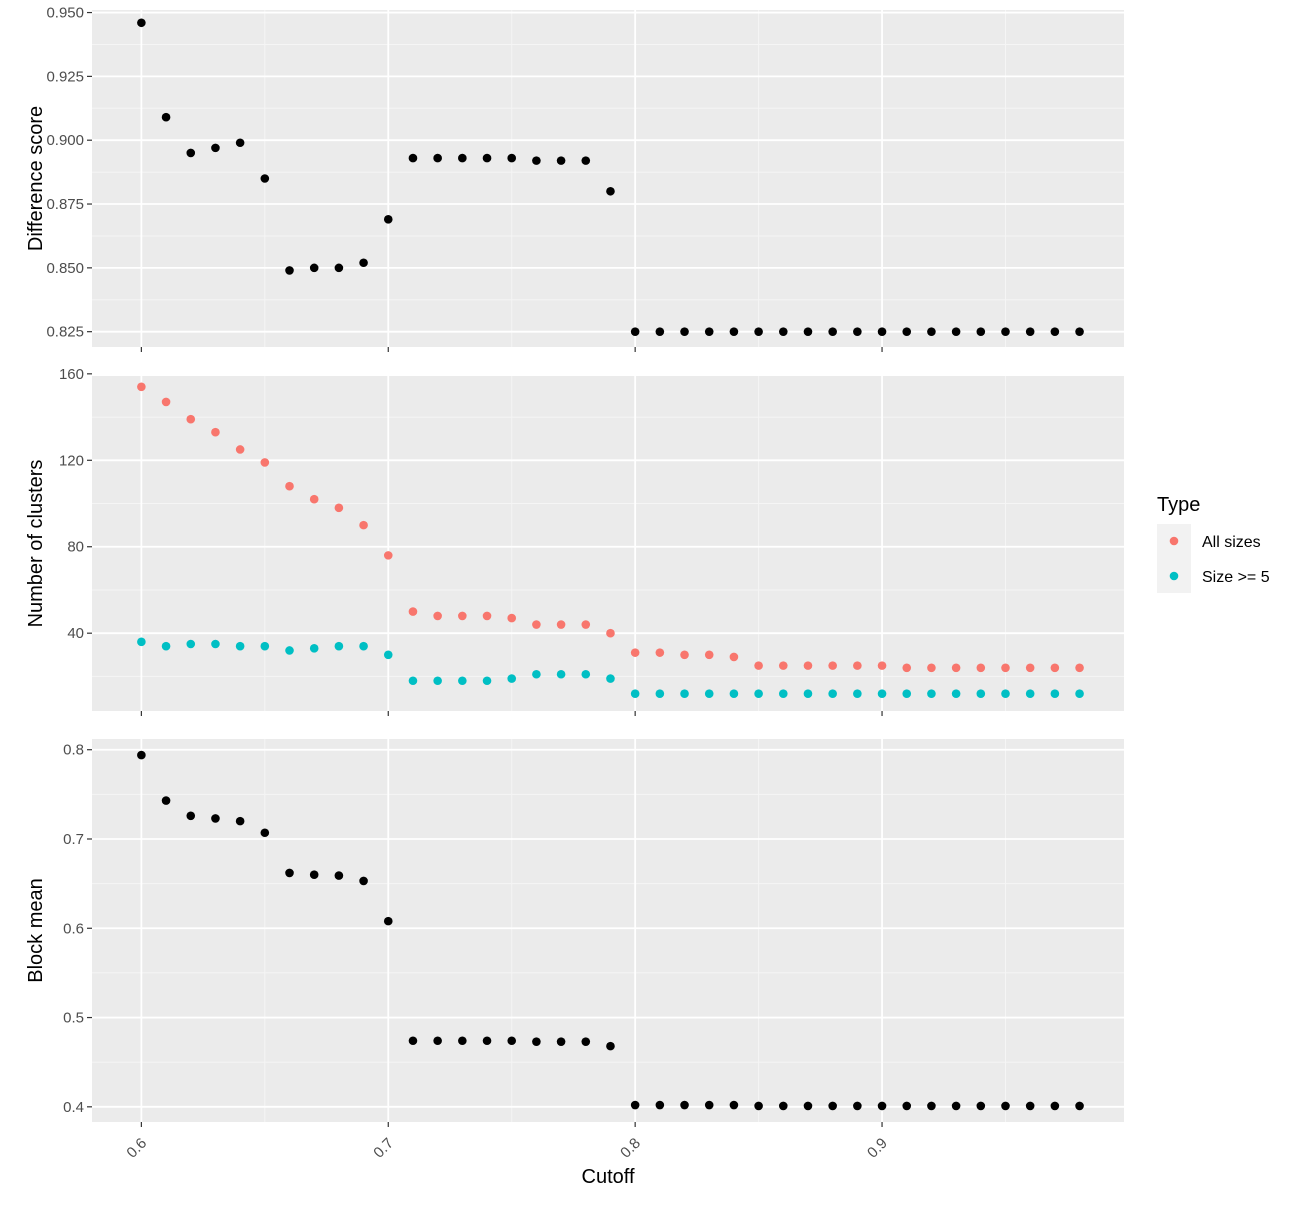  I want to click on x-tick-label: 0.9, so click(877, 1148).